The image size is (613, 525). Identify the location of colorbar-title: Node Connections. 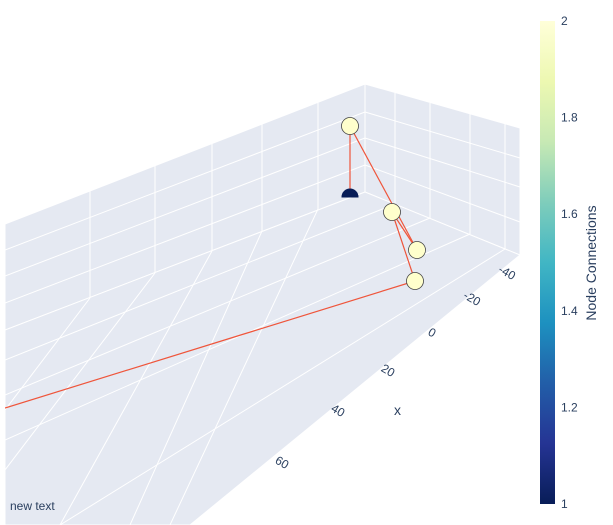
(591, 262).